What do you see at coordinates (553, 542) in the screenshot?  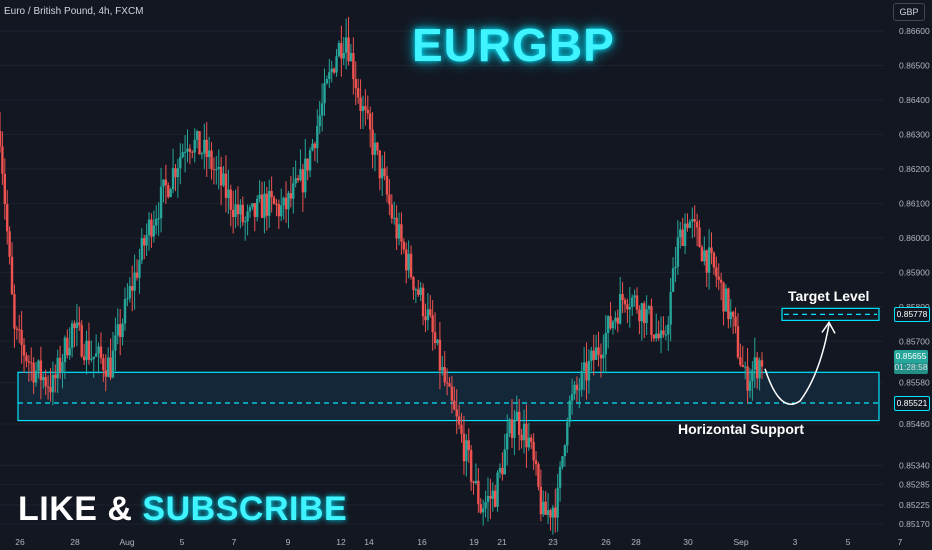 I see `x-tick-label: 23` at bounding box center [553, 542].